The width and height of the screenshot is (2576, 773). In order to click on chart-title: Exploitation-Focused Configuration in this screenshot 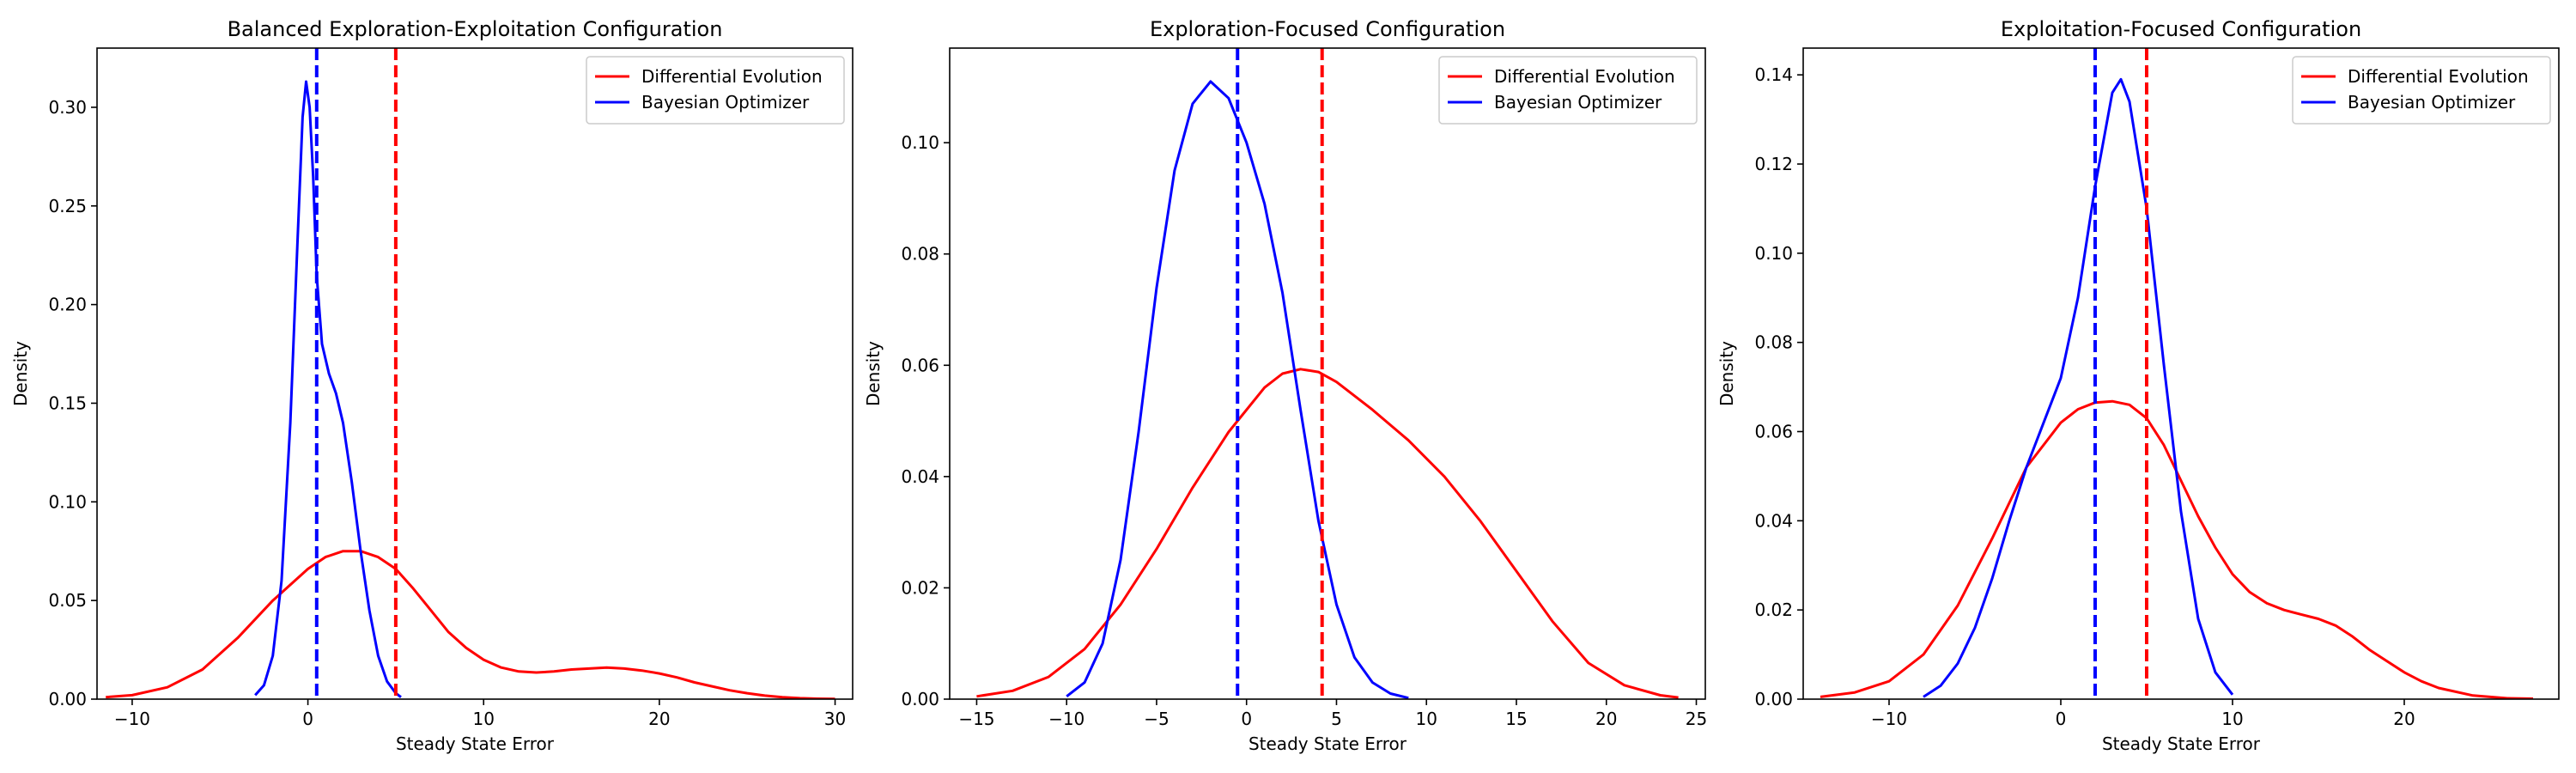, I will do `click(2181, 29)`.